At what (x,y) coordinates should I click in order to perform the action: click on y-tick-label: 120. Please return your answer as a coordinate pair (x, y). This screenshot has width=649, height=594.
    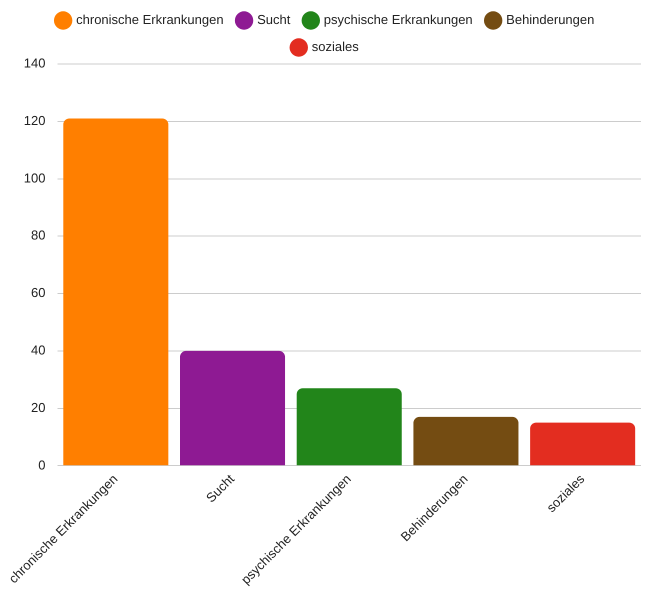
    Looking at the image, I should click on (35, 120).